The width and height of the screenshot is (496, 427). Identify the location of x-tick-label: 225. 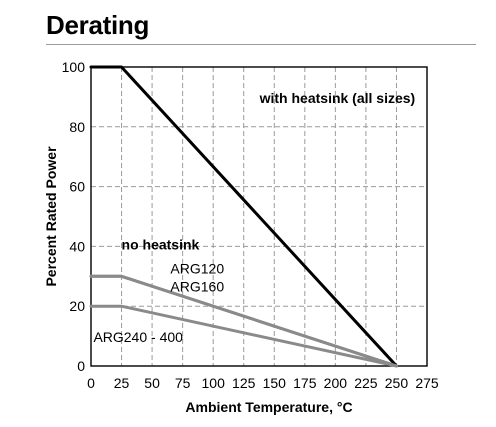
(366, 383).